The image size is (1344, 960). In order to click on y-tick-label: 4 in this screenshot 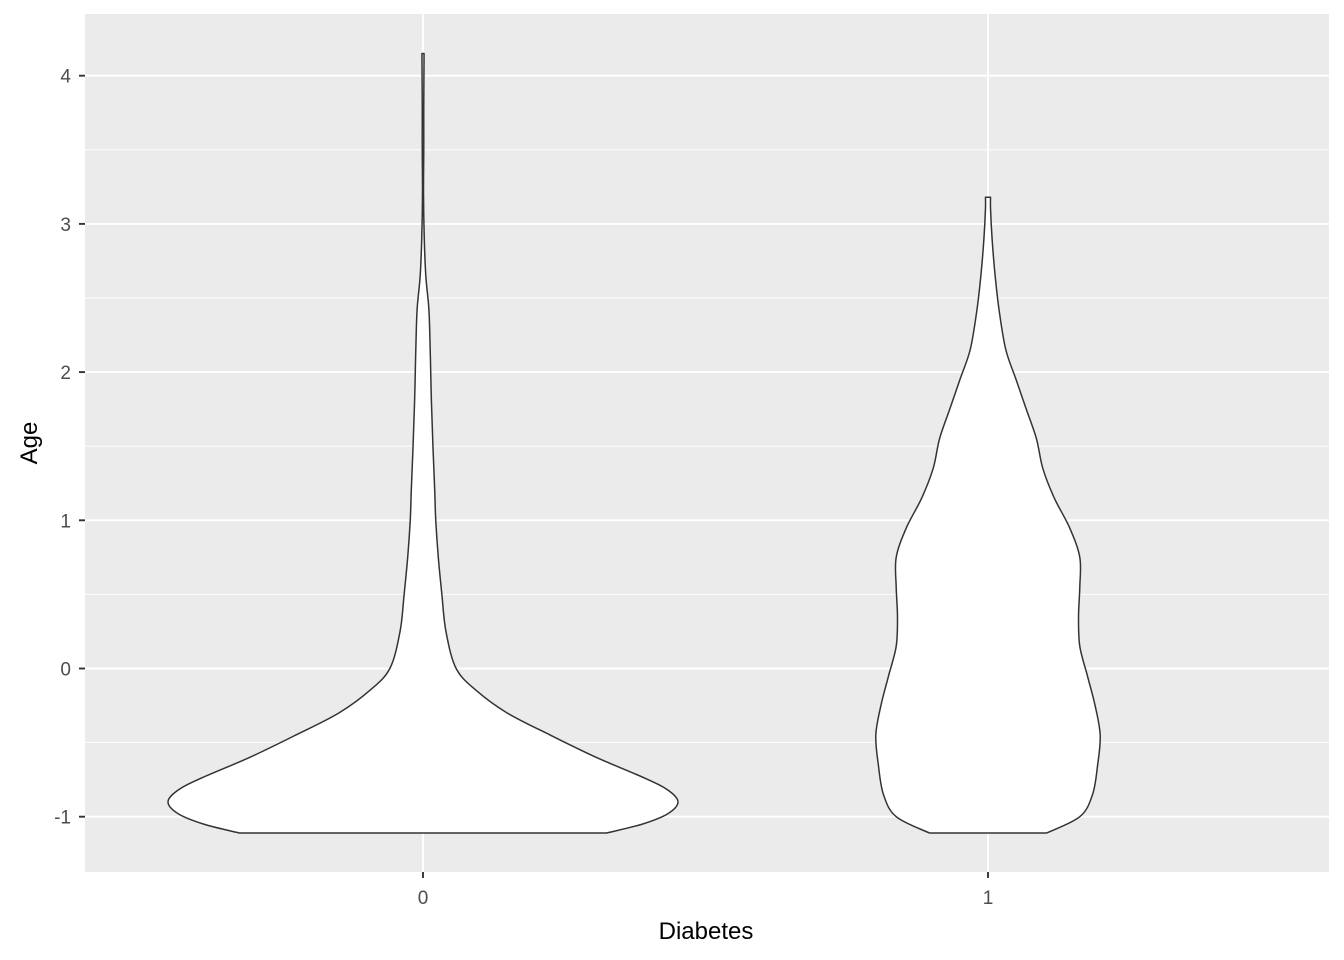, I will do `click(65, 77)`.